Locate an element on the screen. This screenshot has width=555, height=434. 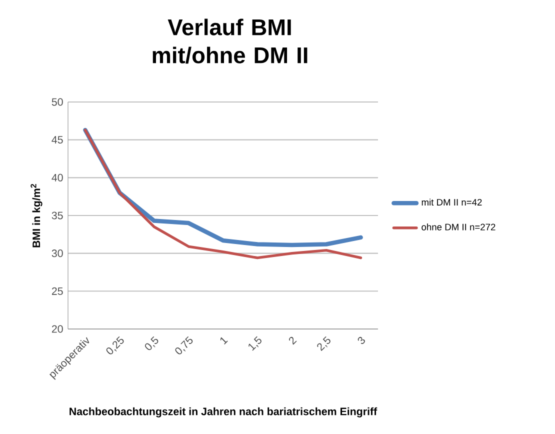
y-tick-label: 25 is located at coordinates (57, 291).